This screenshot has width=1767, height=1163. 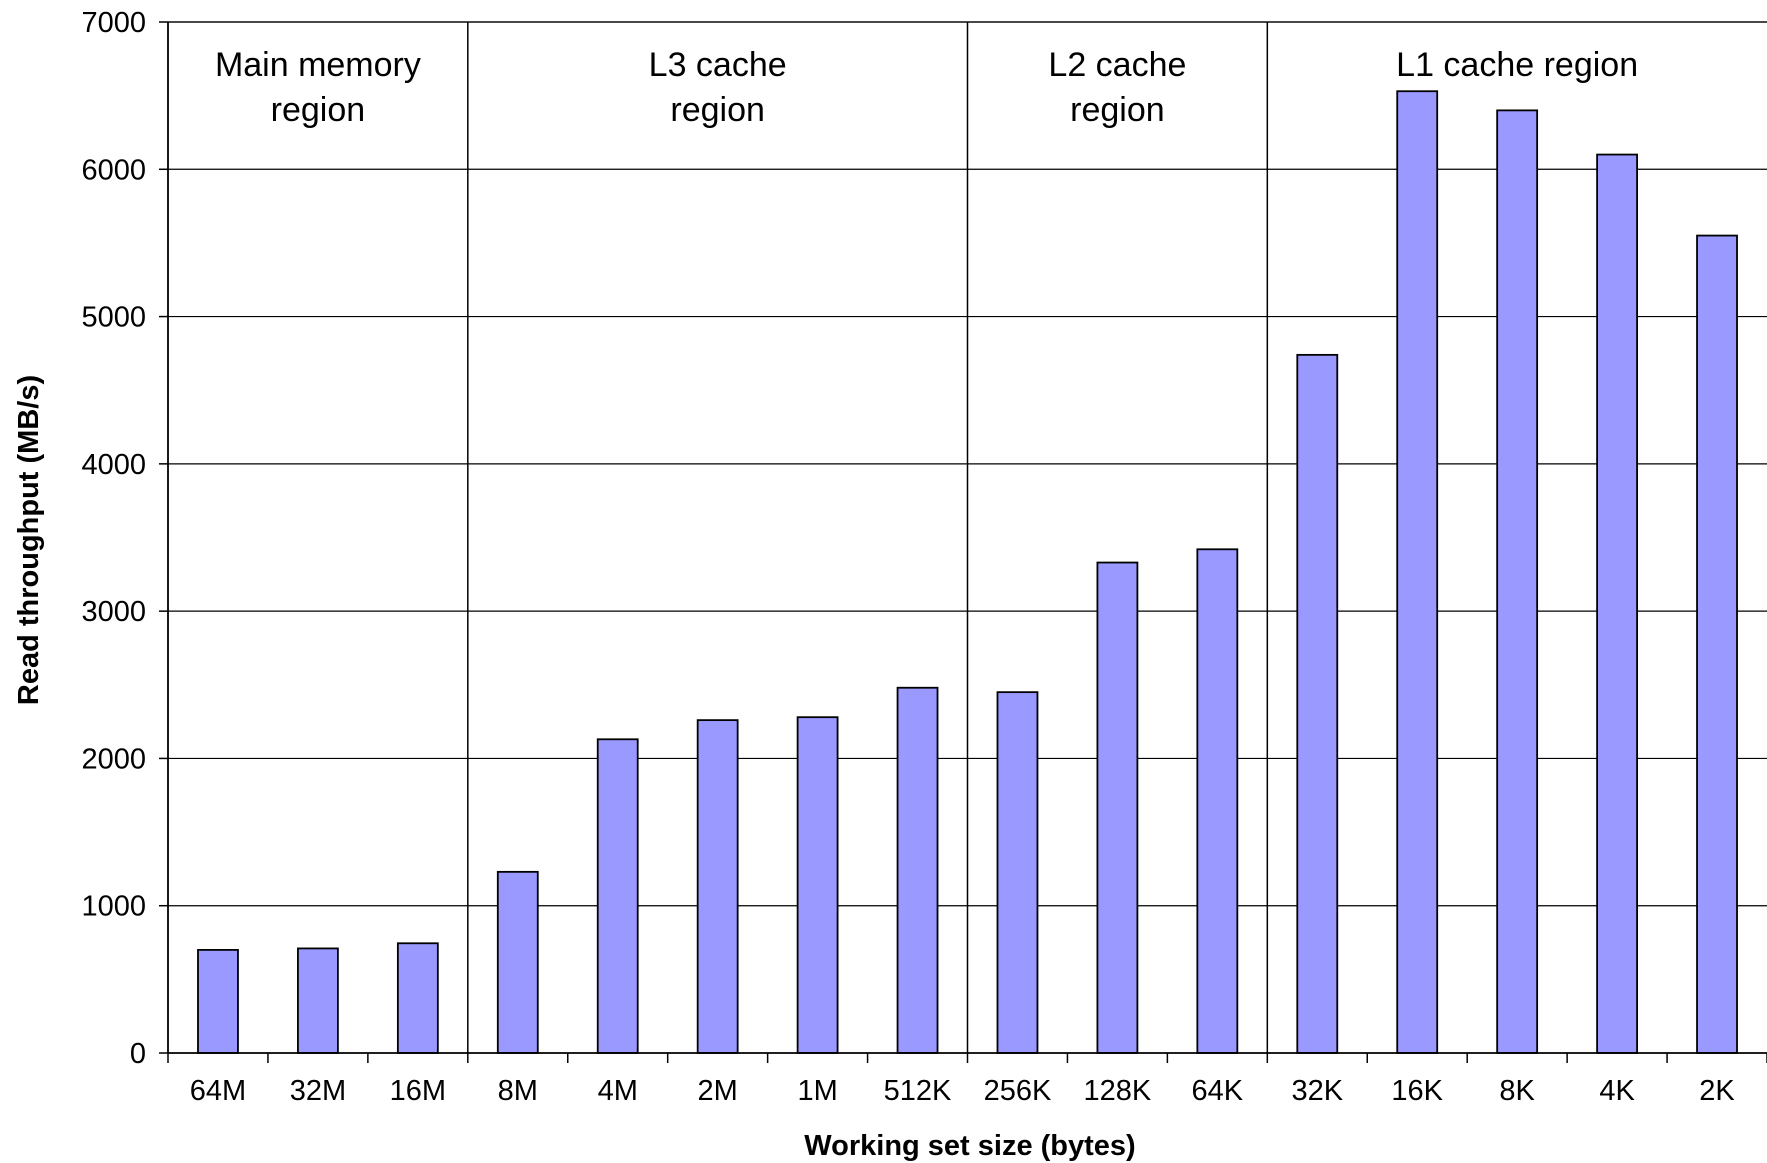 I want to click on bar-1M, so click(x=817, y=885).